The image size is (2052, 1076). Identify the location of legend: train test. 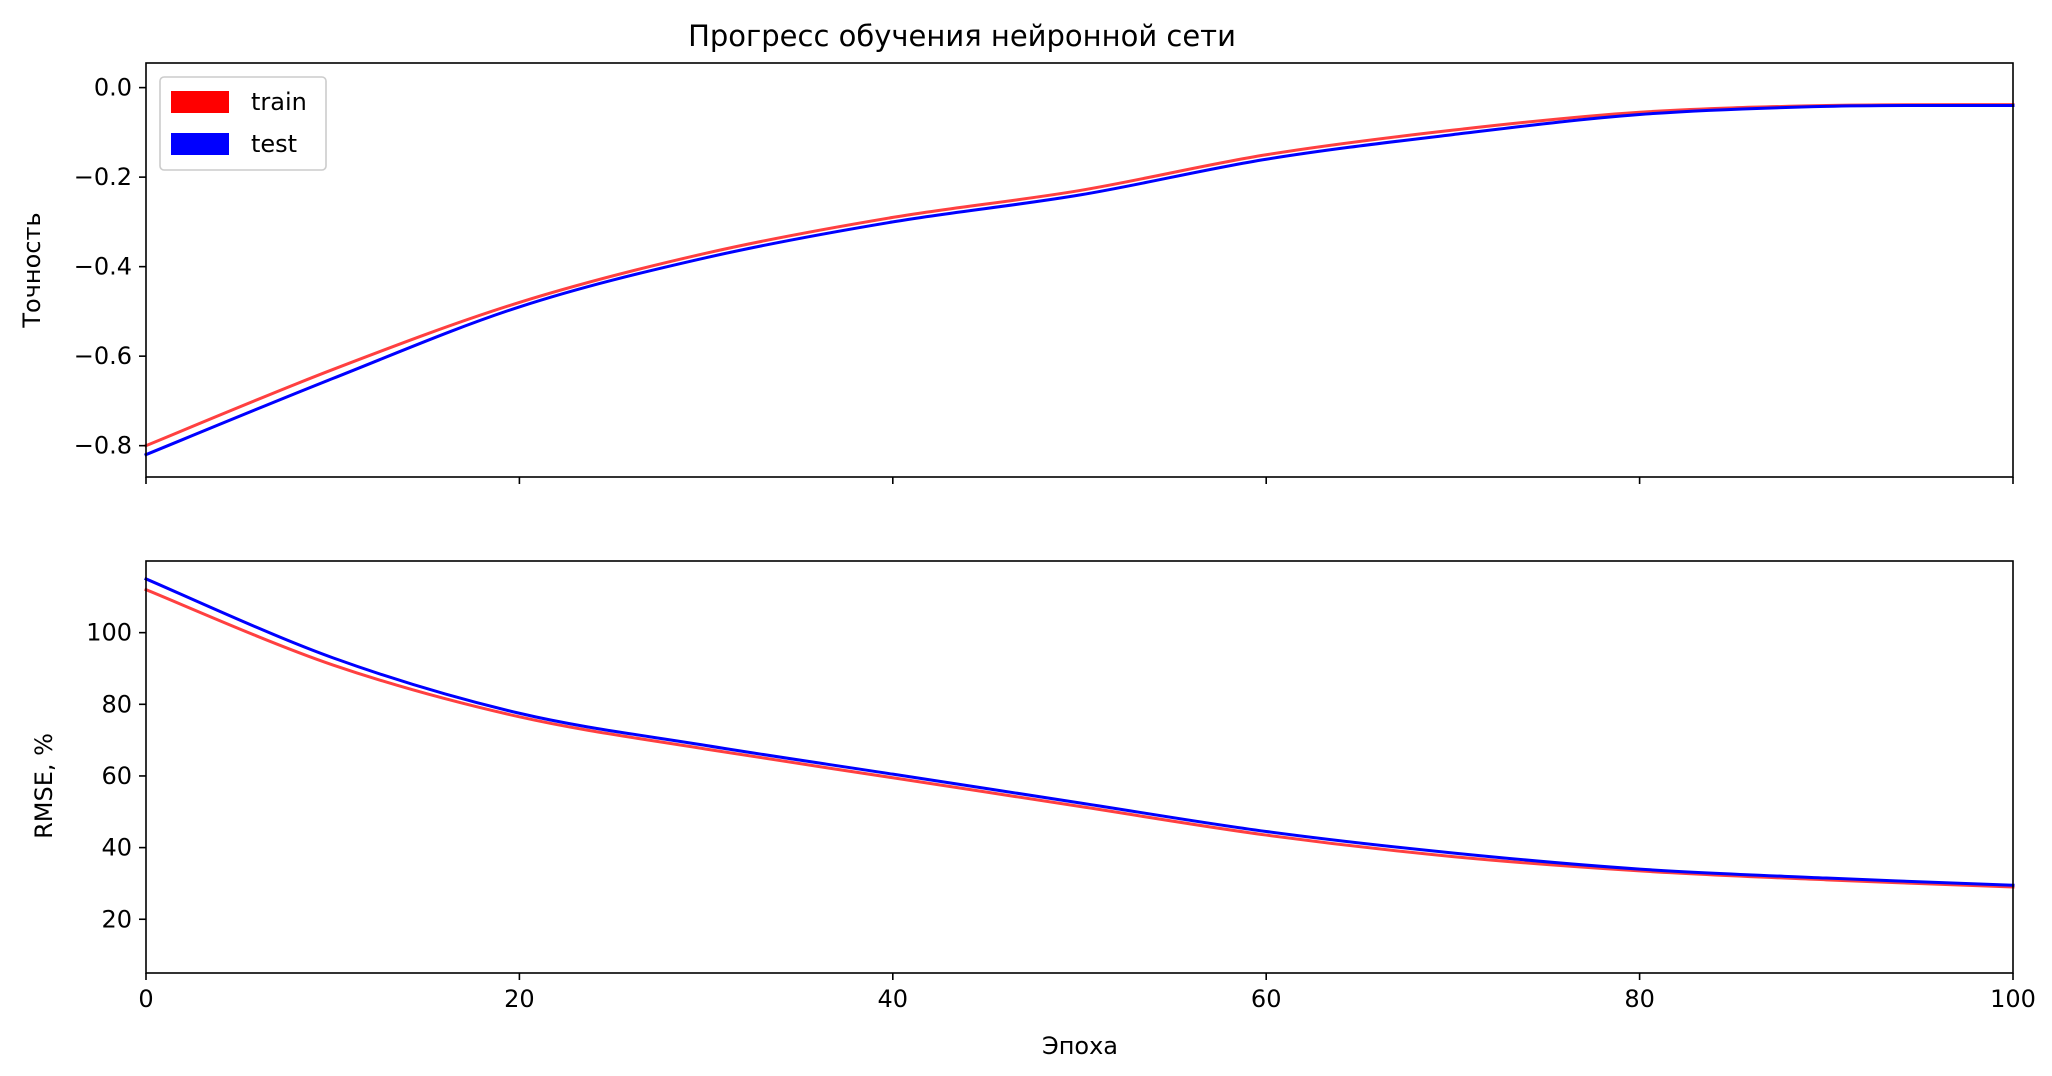
(243, 123).